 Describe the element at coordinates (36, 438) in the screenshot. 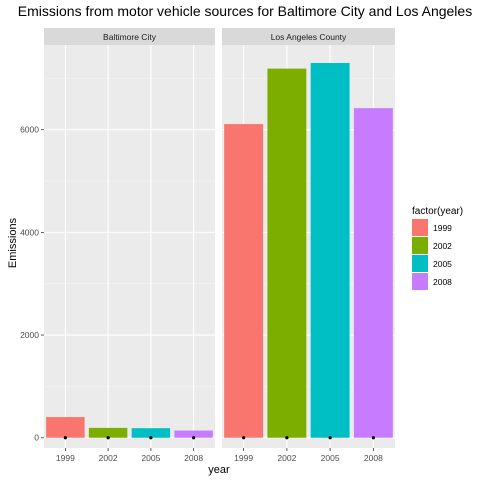

I see `y-tick-label: 0` at that location.